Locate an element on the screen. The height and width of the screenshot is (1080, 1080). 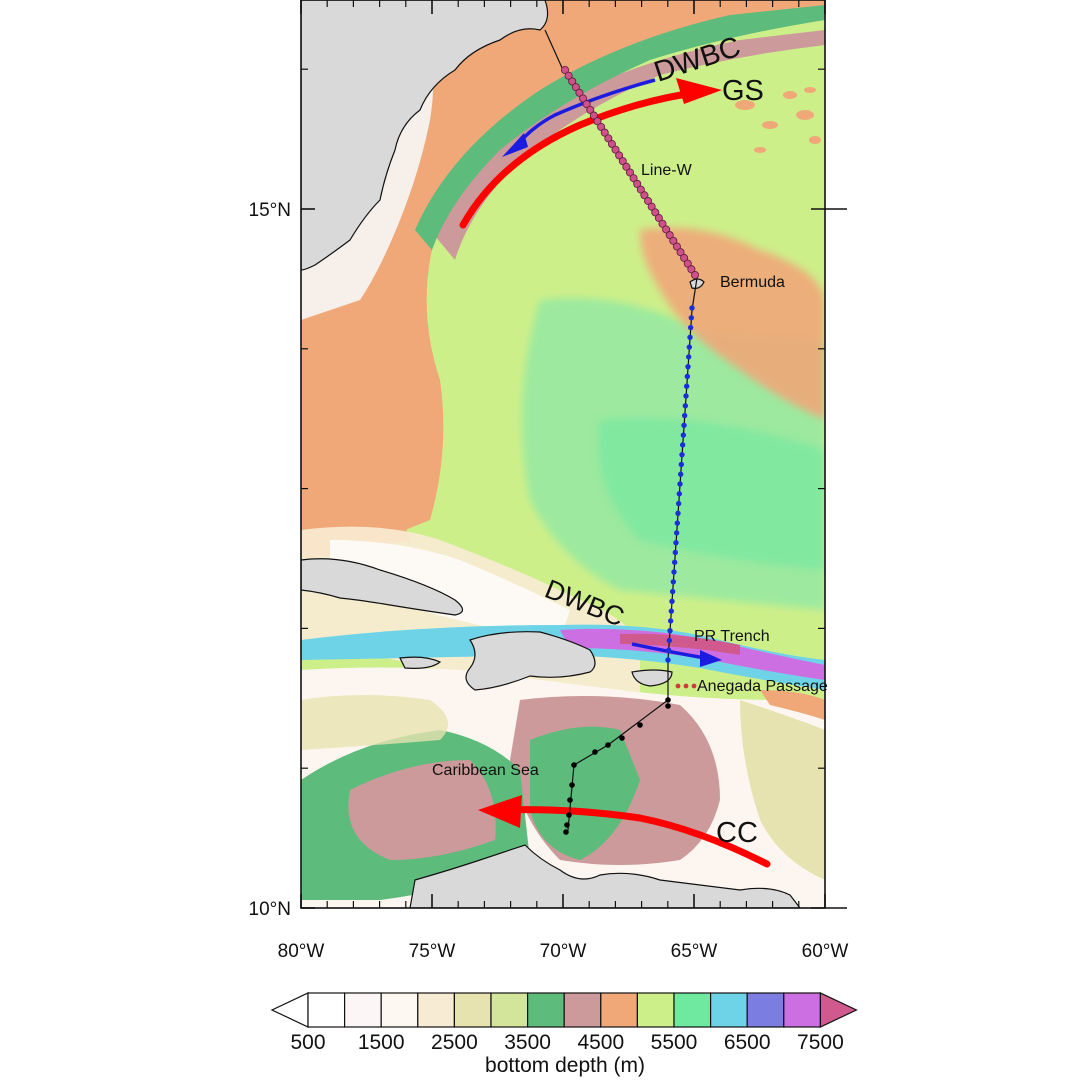
lon-tick-label: 80°W is located at coordinates (301, 951).